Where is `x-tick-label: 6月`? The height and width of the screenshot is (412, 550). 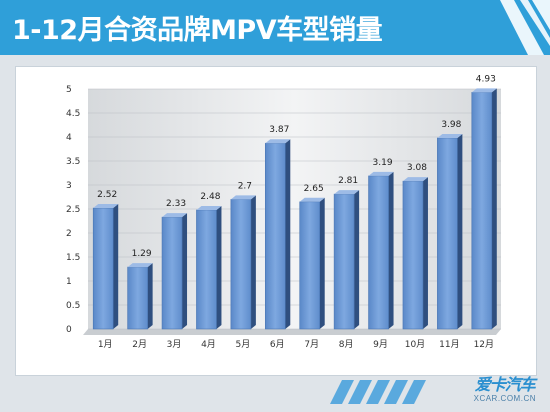 x-tick-label: 6月 is located at coordinates (277, 344).